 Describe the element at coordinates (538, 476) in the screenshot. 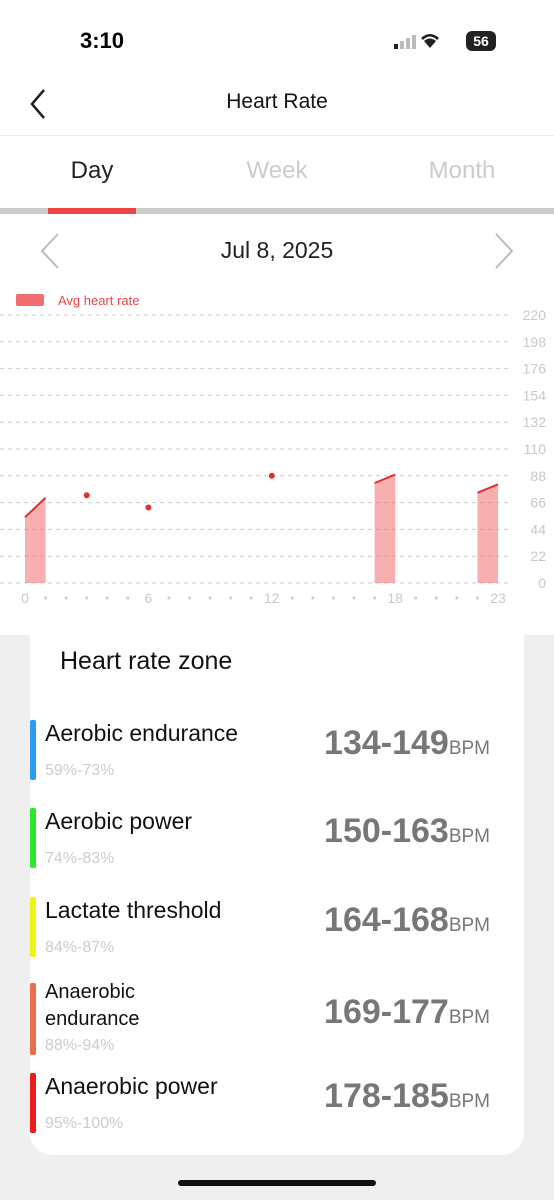

I see `y-tick-label: 88` at that location.